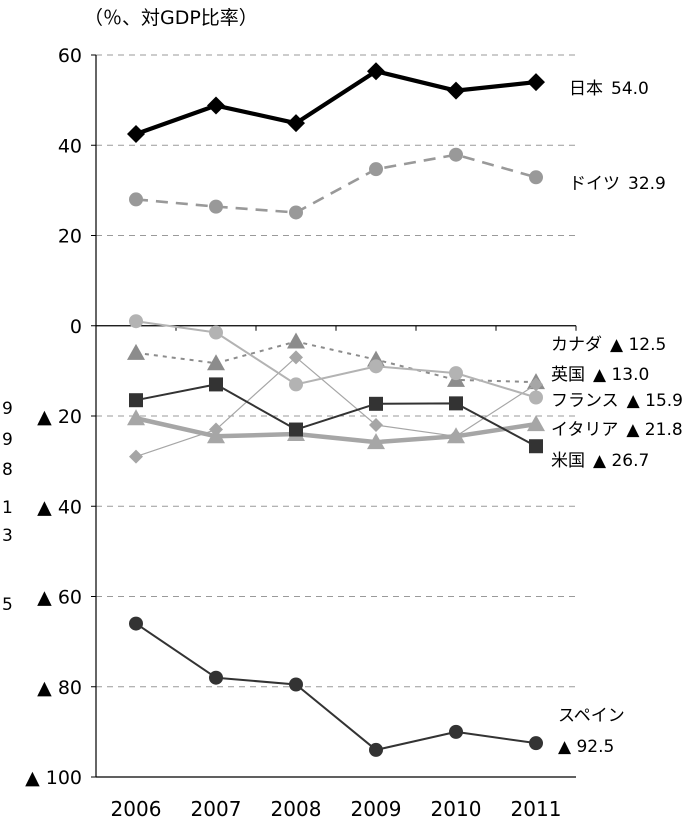 Image resolution: width=686 pixels, height=823 pixels. I want to click on x-tick-label: 2006, so click(136, 809).